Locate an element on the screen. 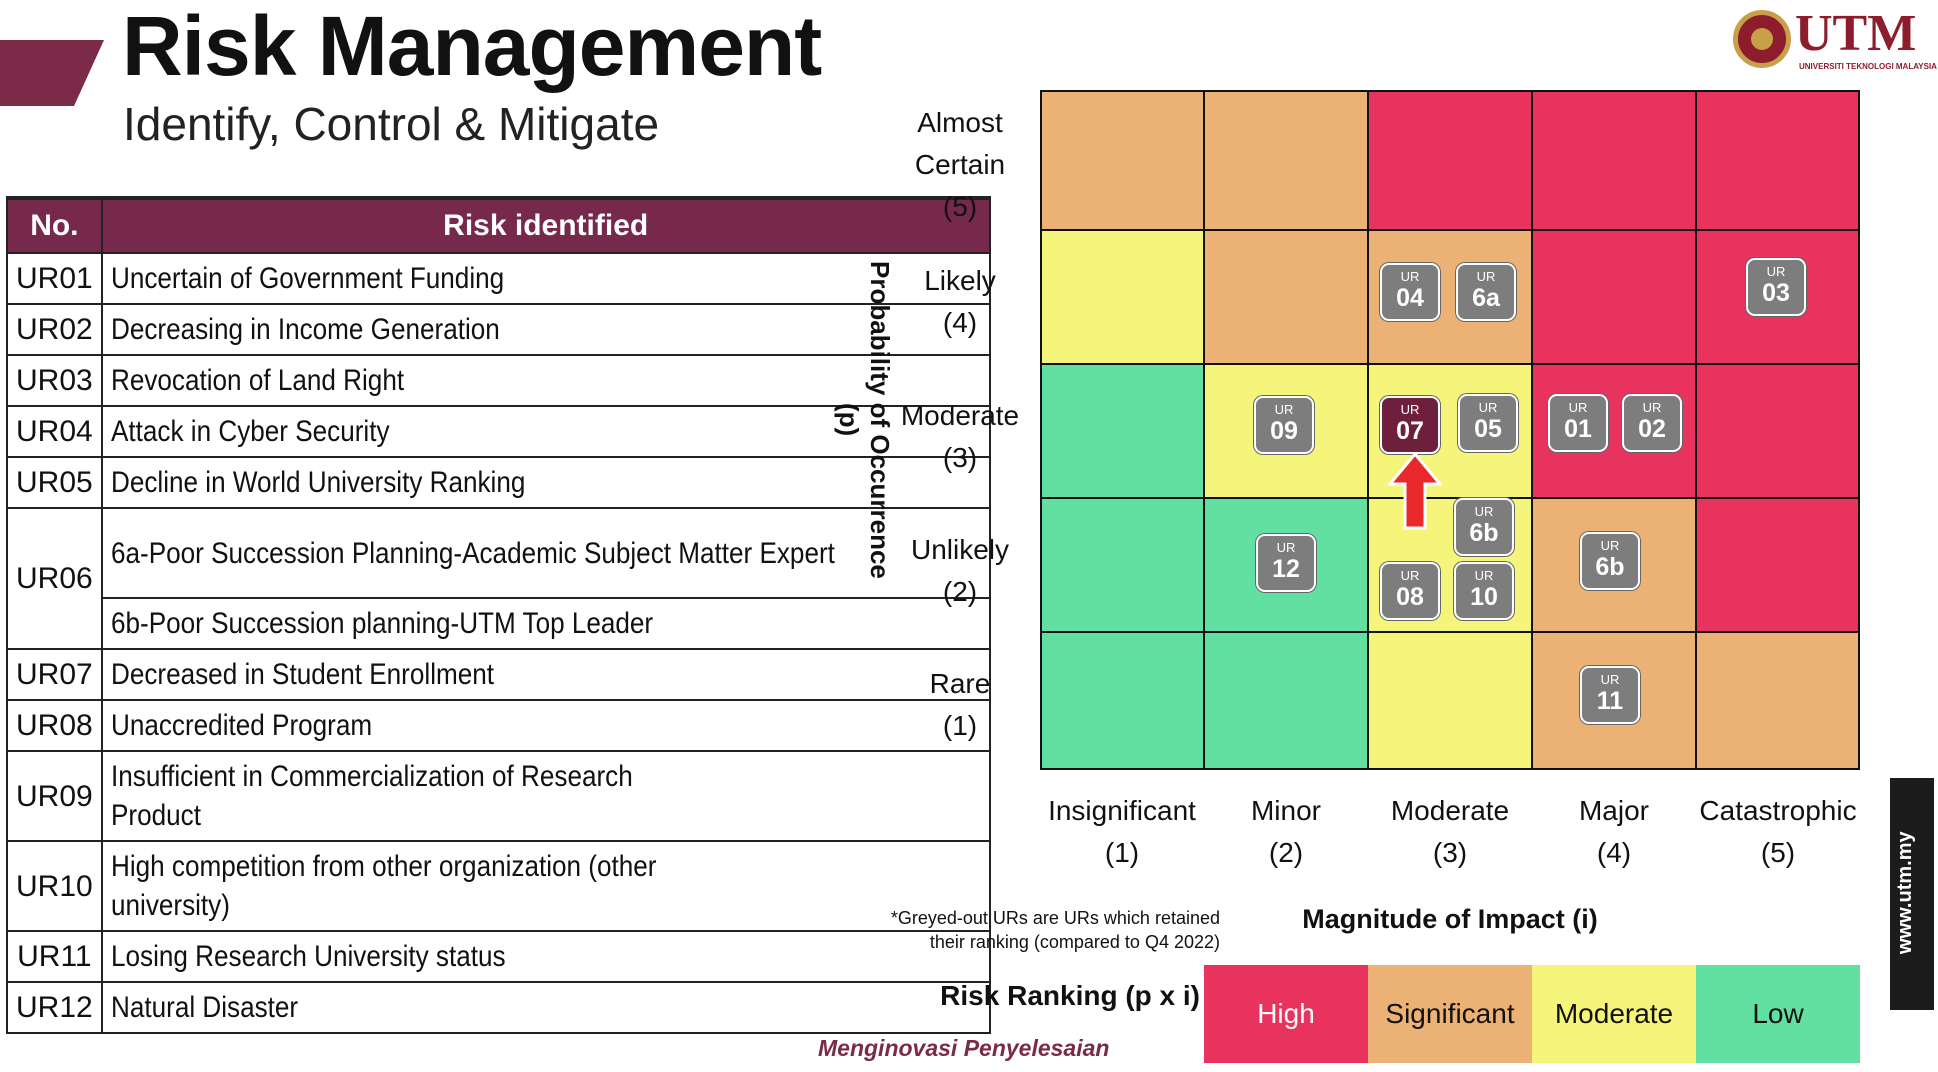 The image size is (1938, 1072). risk-badge-ur12: UR 12 is located at coordinates (1286, 563).